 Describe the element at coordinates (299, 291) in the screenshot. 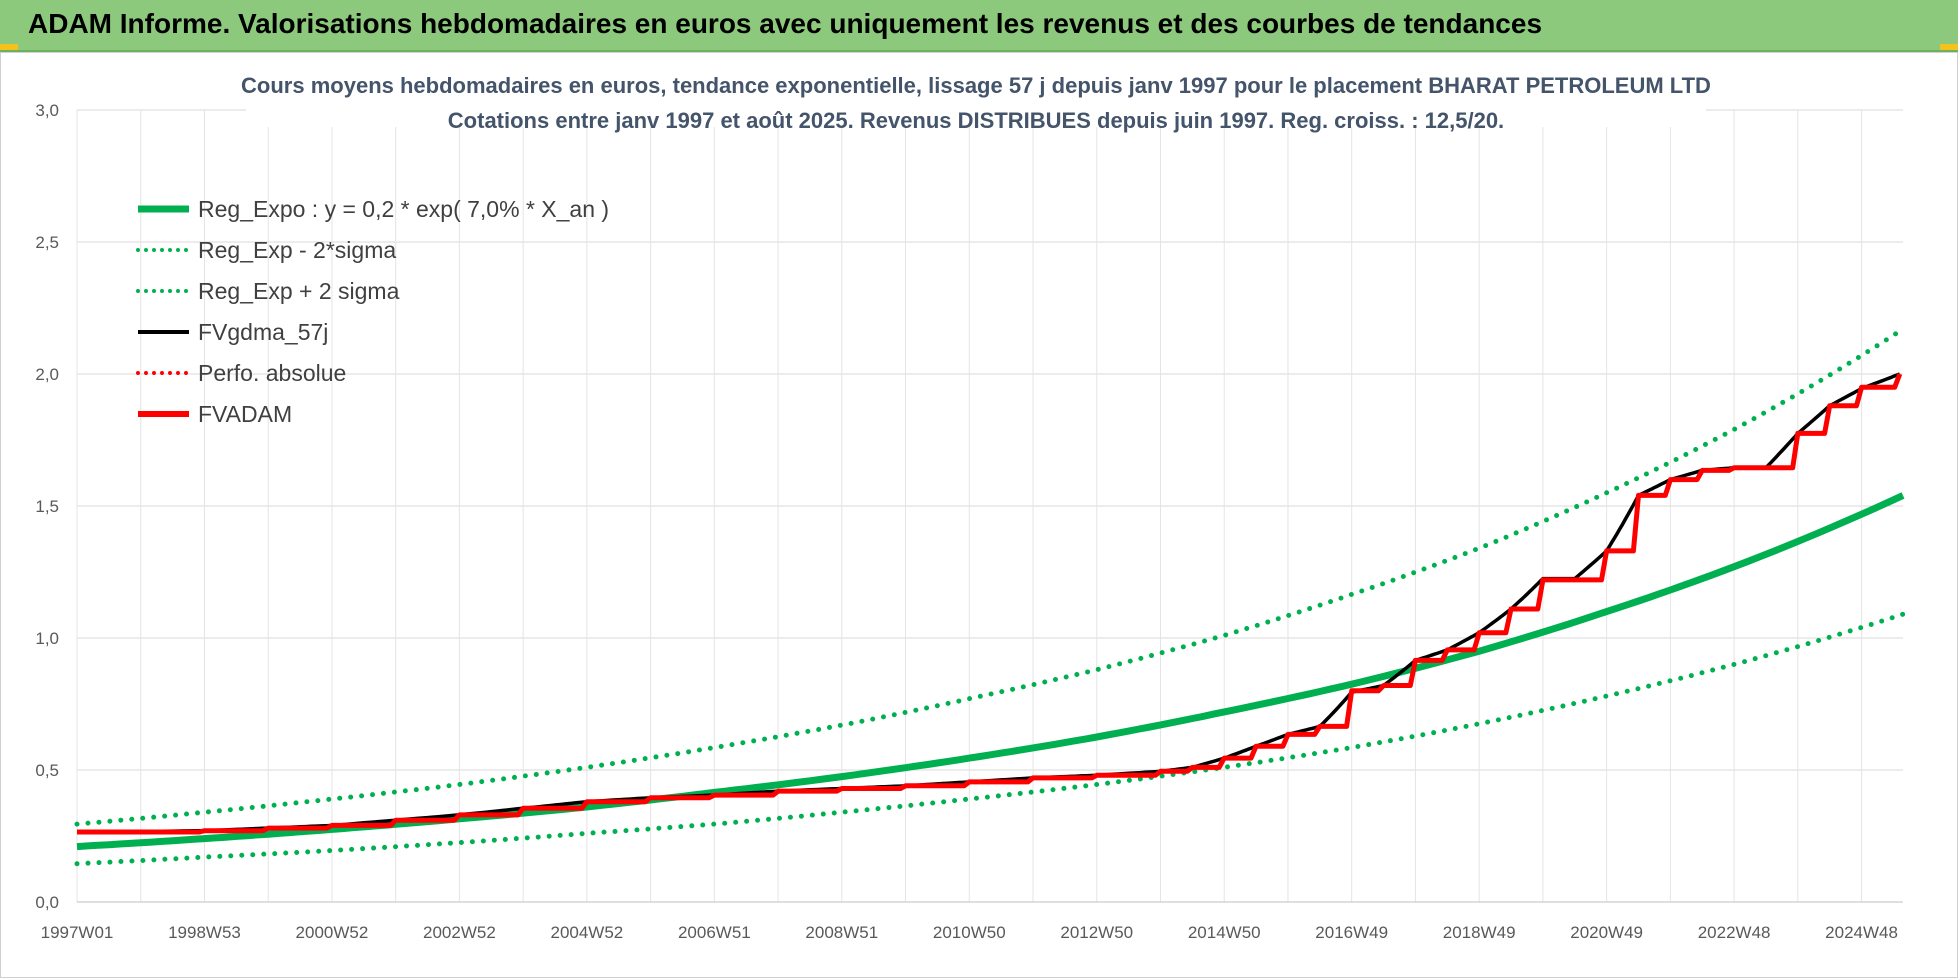

I see `legend-label: Reg_Exp + 2 sigma` at that location.